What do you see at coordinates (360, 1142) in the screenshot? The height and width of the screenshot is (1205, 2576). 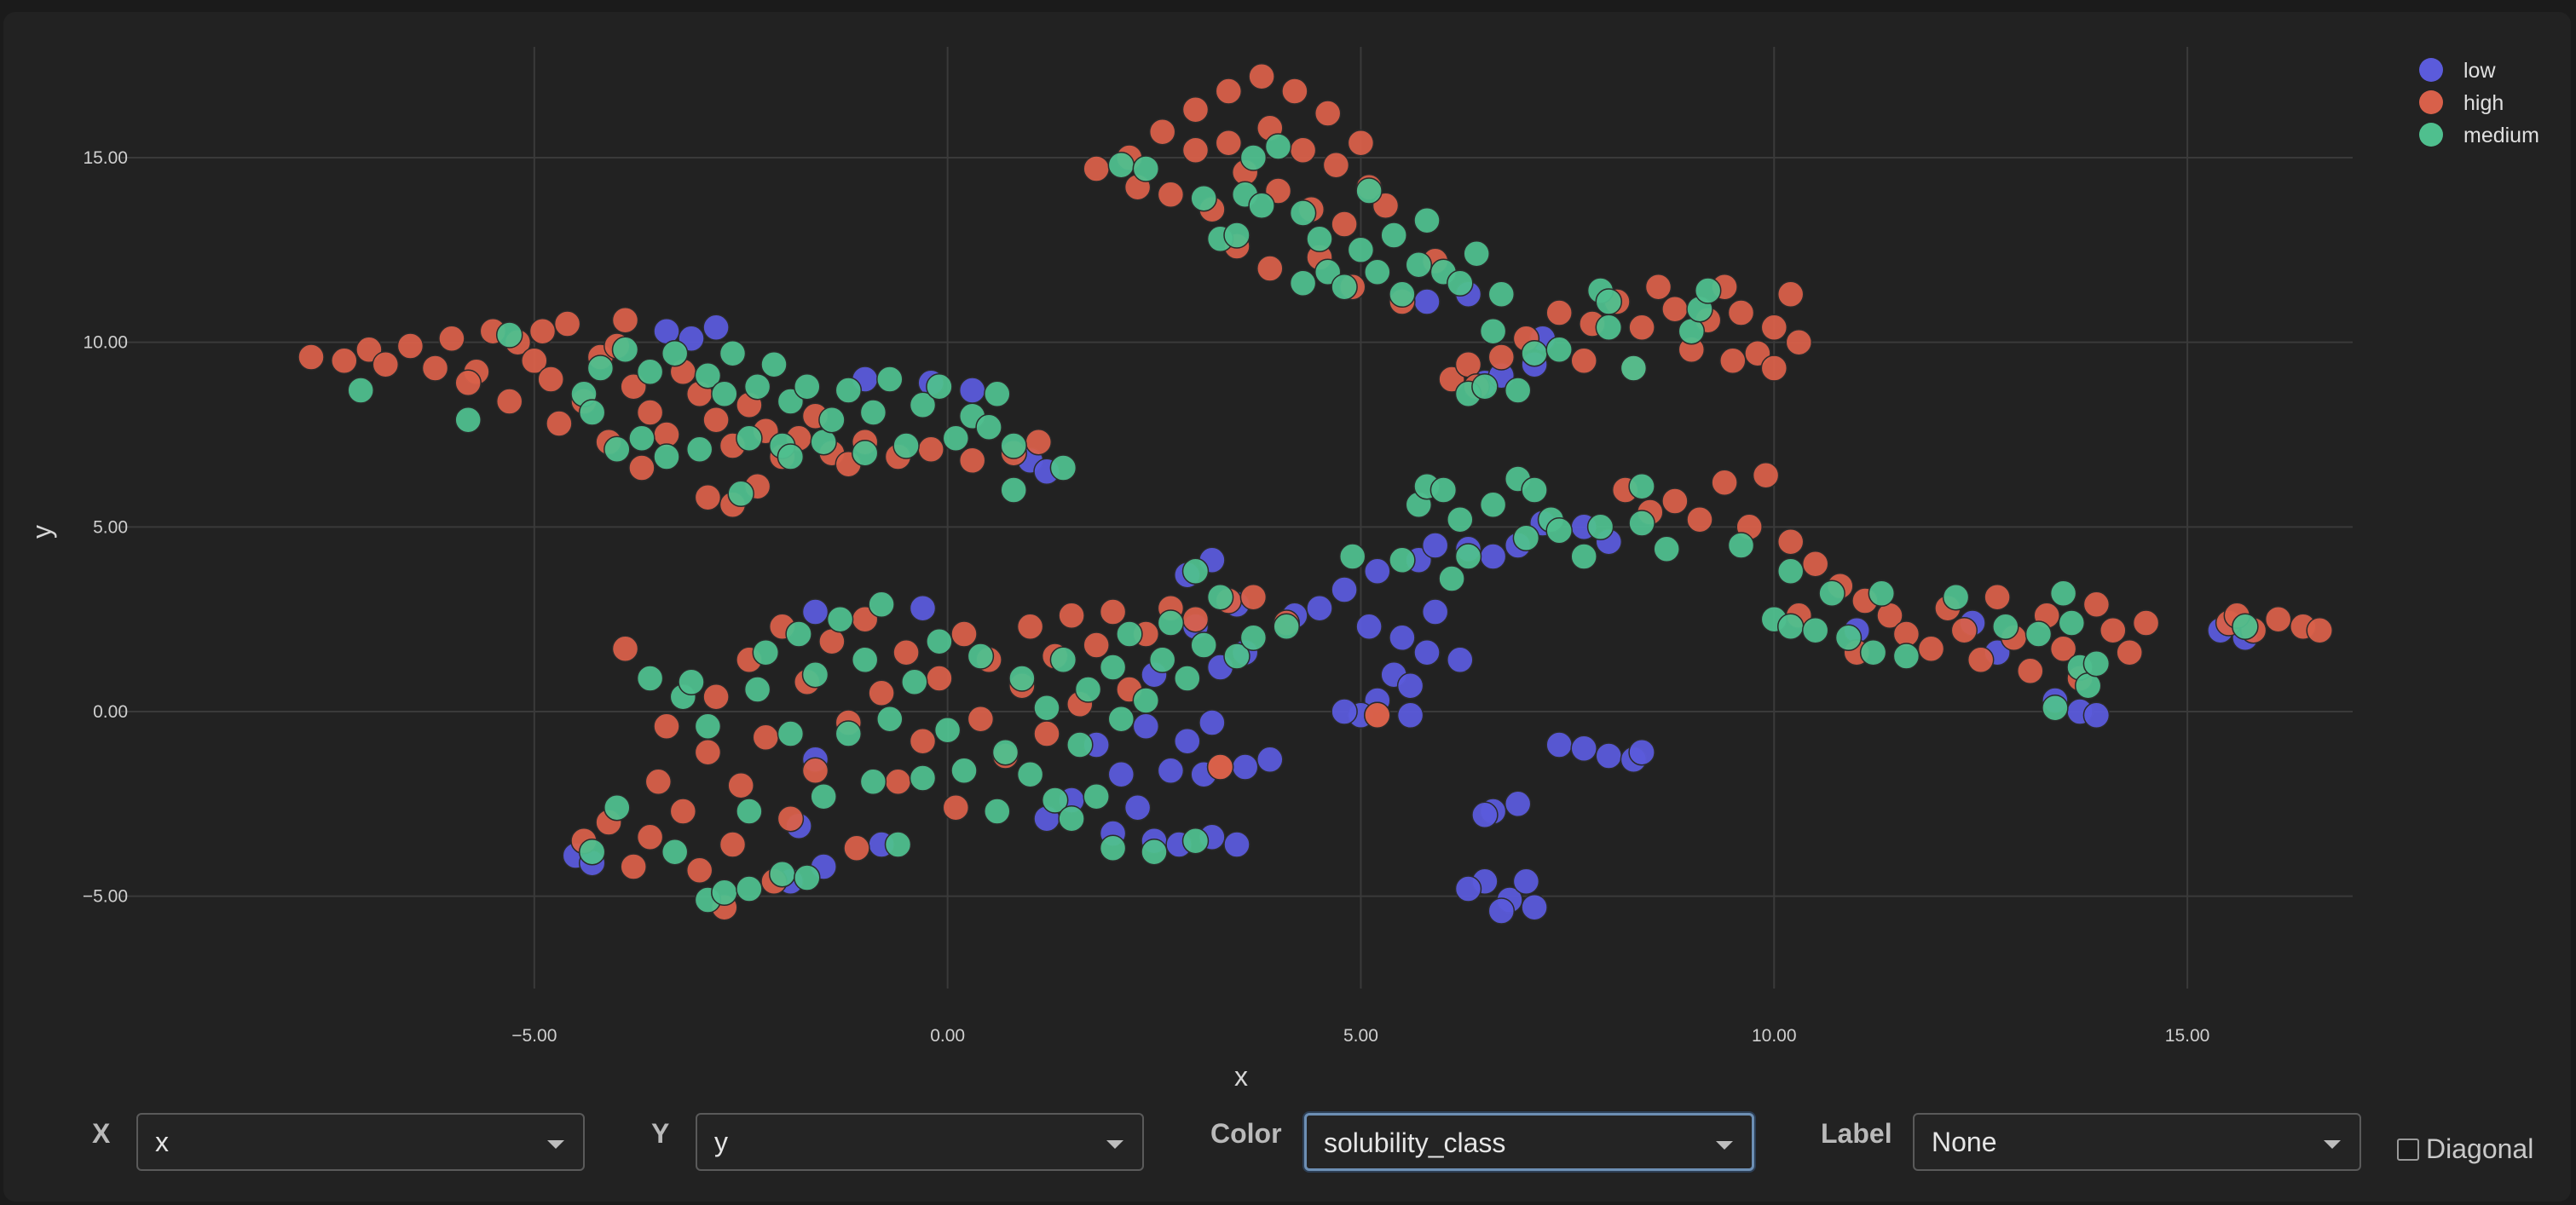 I see `x-select: x` at bounding box center [360, 1142].